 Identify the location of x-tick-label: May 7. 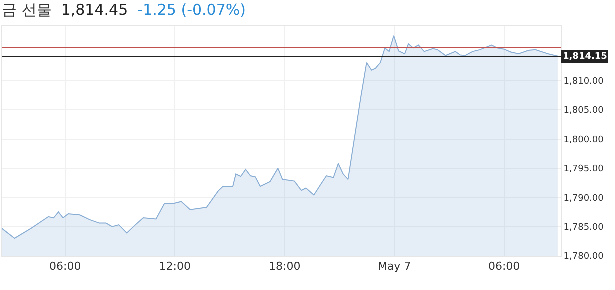
(395, 267).